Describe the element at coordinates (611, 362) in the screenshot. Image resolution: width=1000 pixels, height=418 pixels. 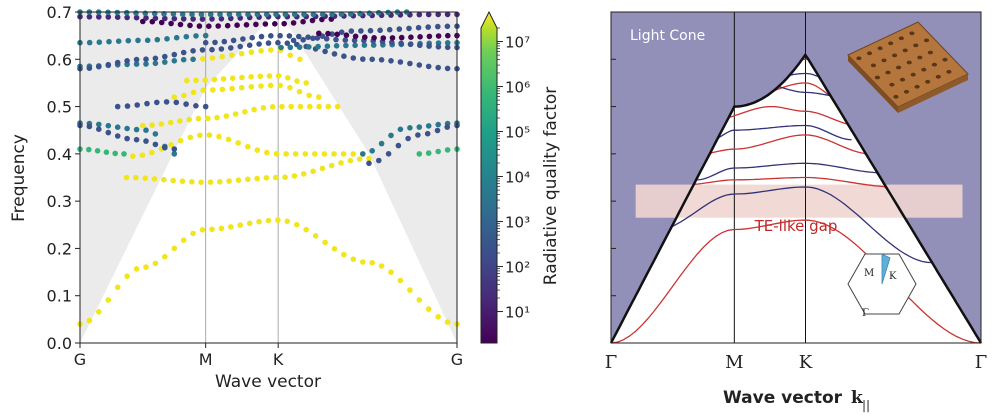
I see `right-x-tick-label: Γ` at that location.